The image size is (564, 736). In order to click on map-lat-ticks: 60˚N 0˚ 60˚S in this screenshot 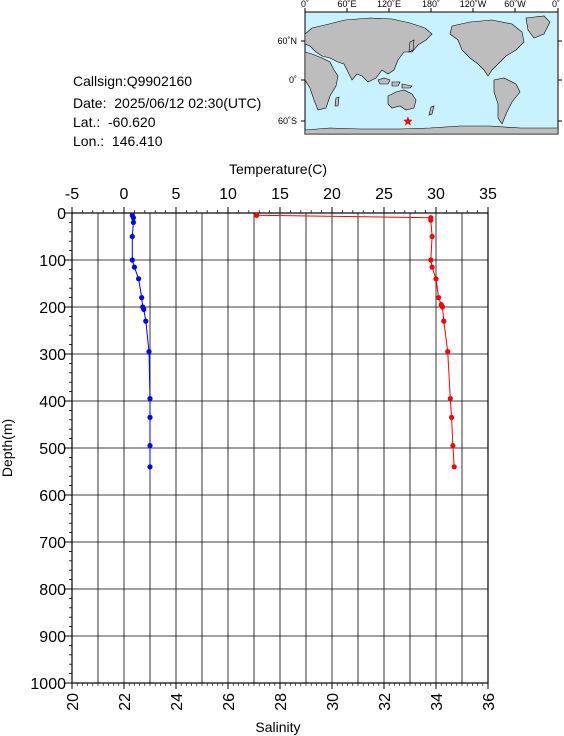, I will do `click(287, 81)`.